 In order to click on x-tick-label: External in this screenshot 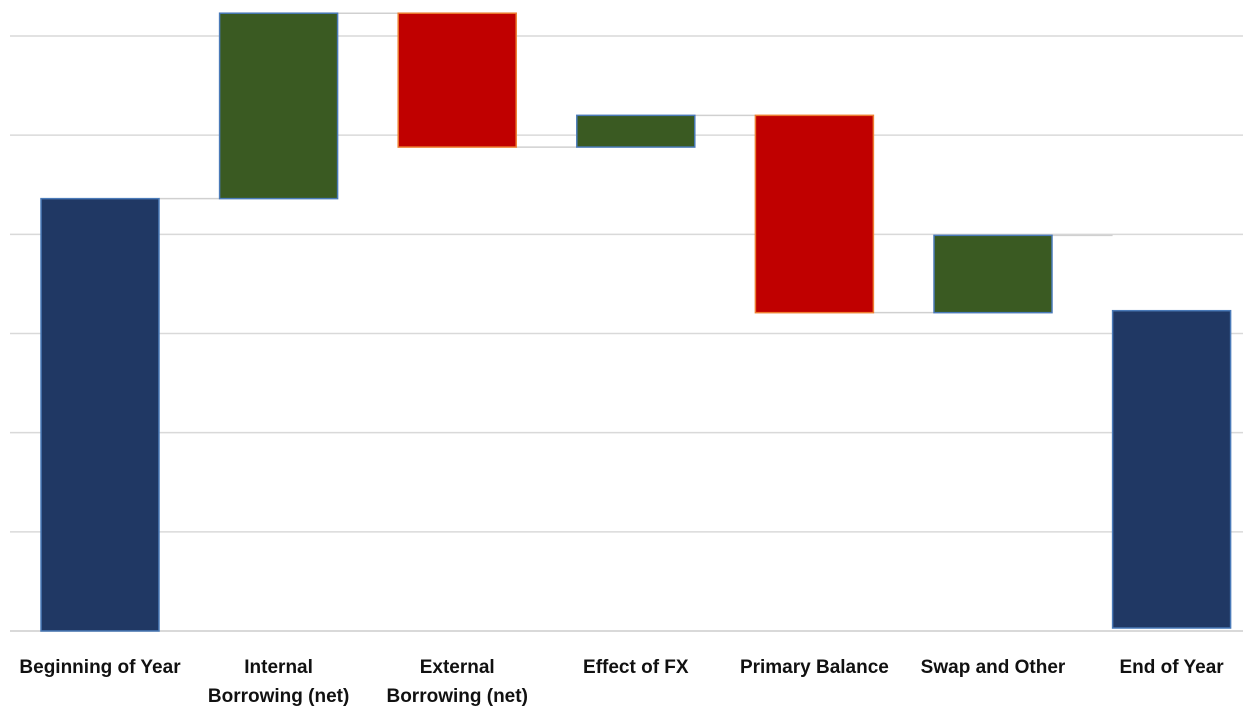, I will do `click(457, 667)`.